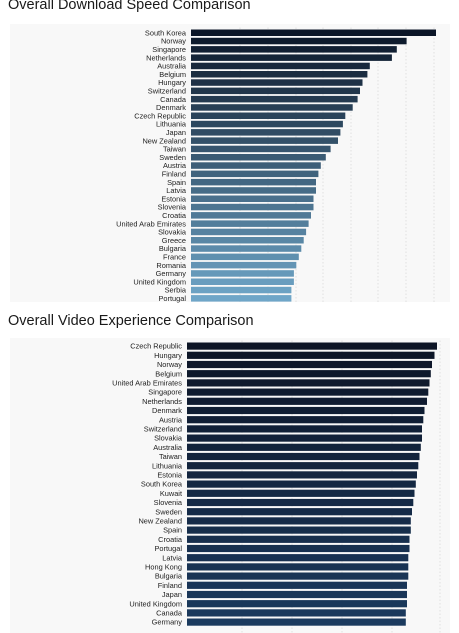 This screenshot has height=633, width=459. I want to click on video-category-label: Latvia, so click(172, 557).